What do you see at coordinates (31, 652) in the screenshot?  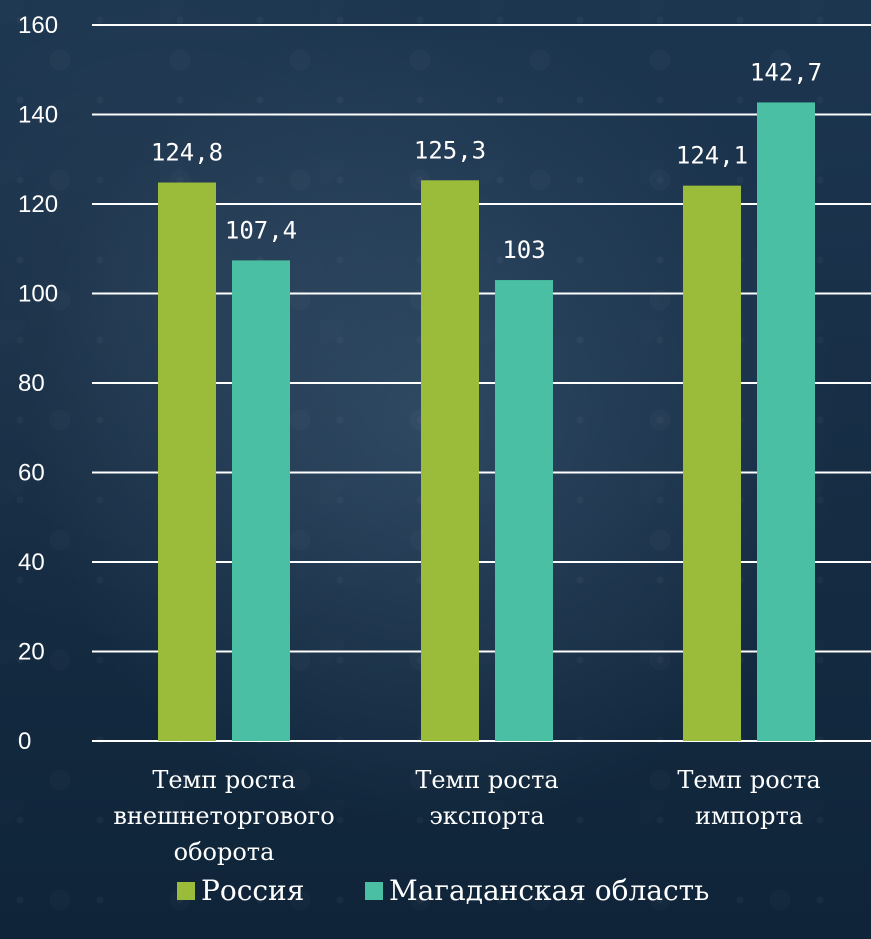 I see `y-tick-label: 20` at bounding box center [31, 652].